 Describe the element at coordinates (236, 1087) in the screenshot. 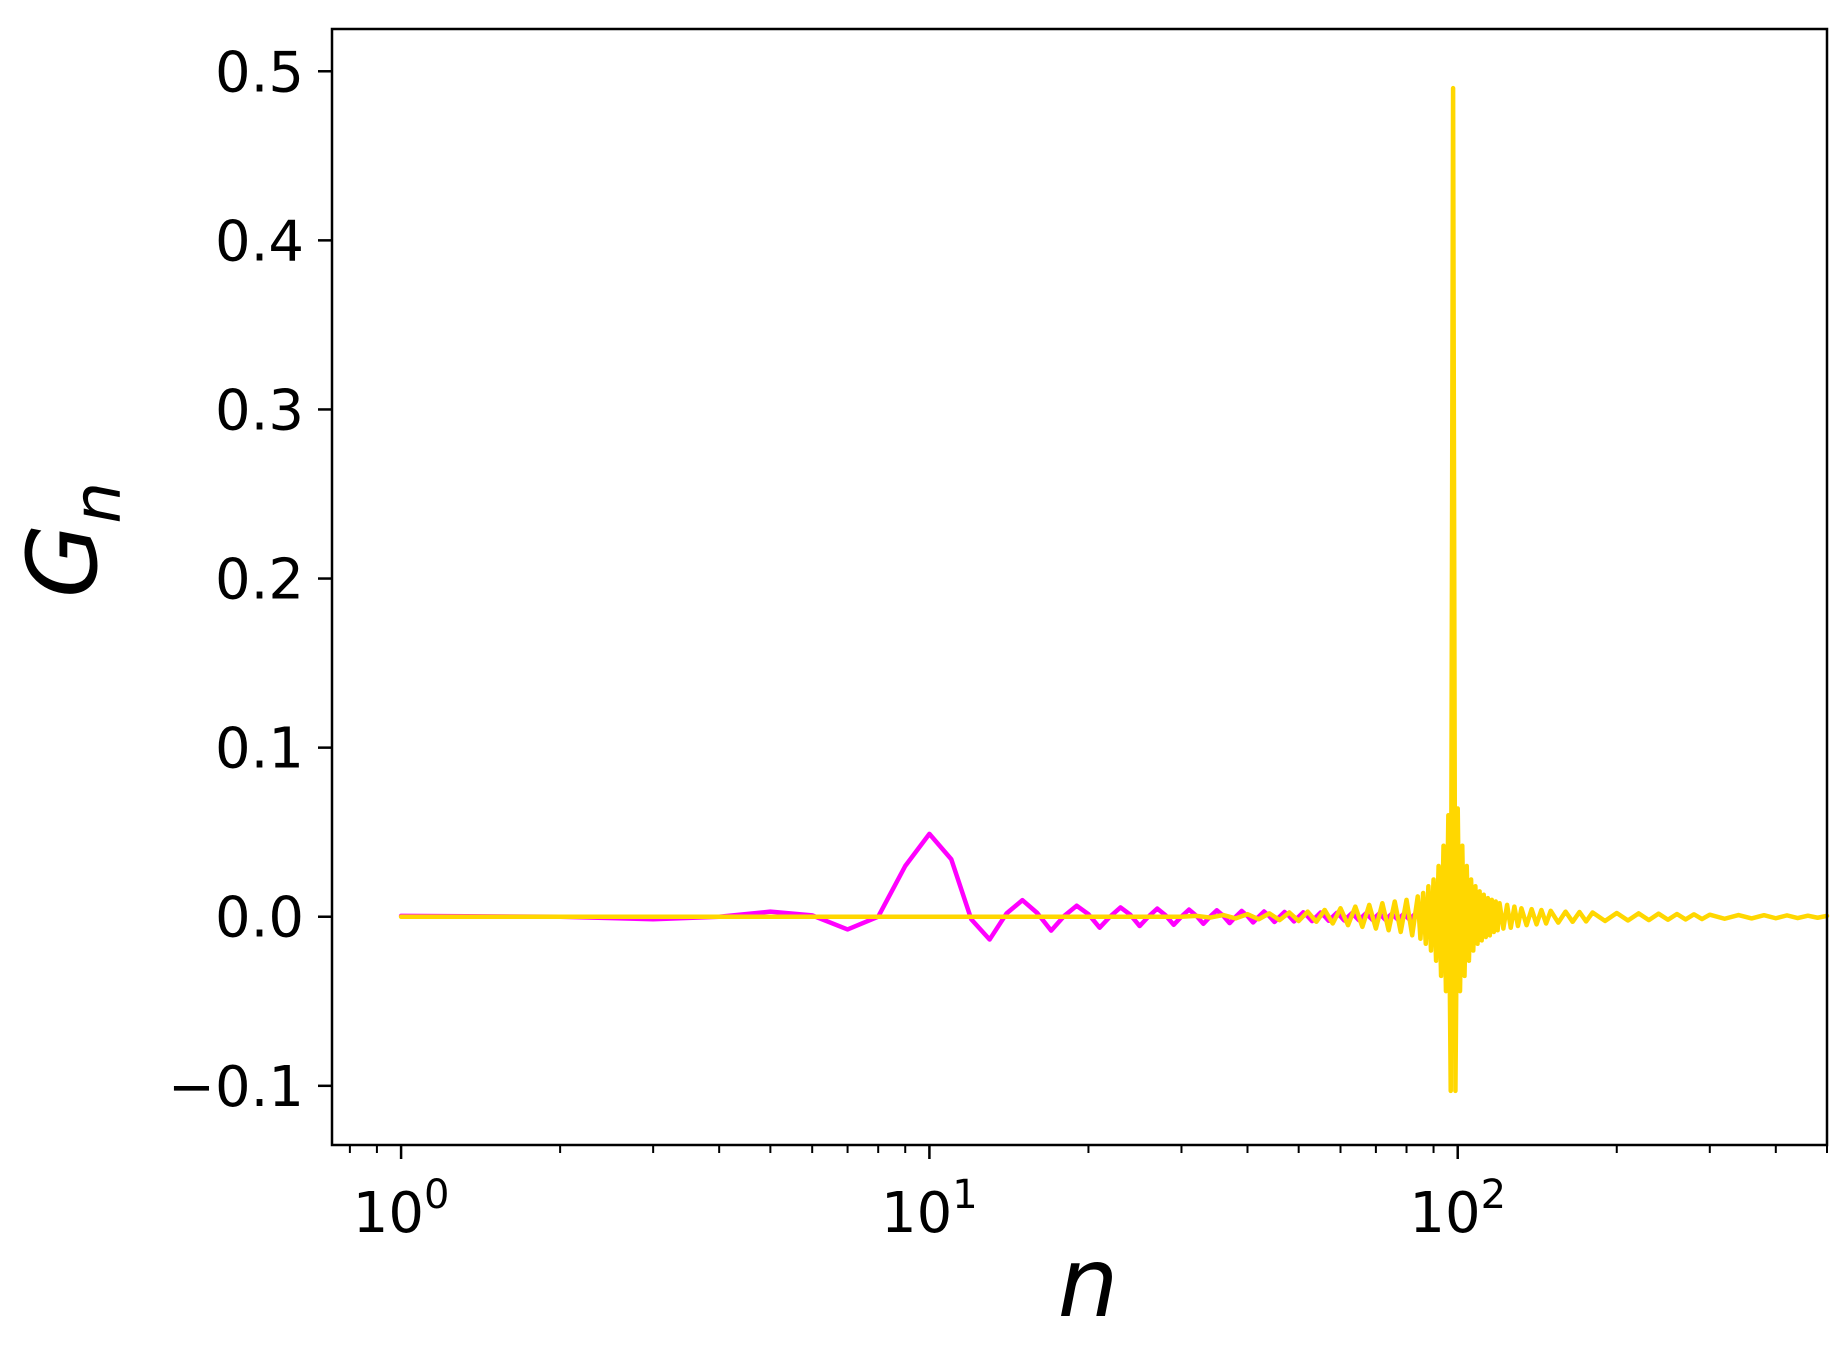

I see `y-tick-label: −0.1` at that location.